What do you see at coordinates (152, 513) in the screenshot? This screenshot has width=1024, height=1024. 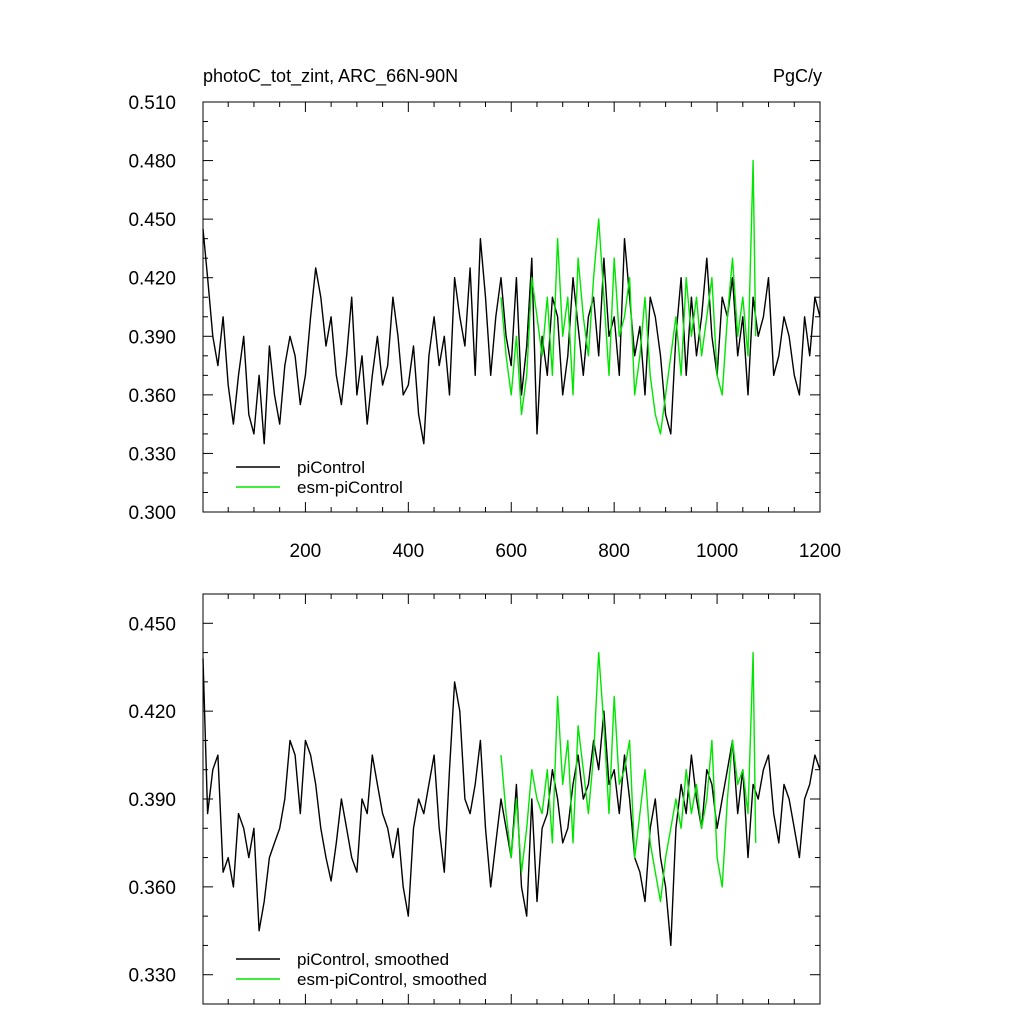 I see `y-tick-label: 0.300` at bounding box center [152, 513].